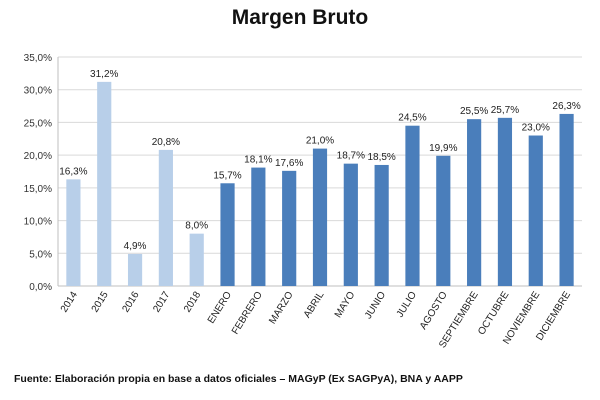  I want to click on x-tick-label: 2016, so click(130, 301).